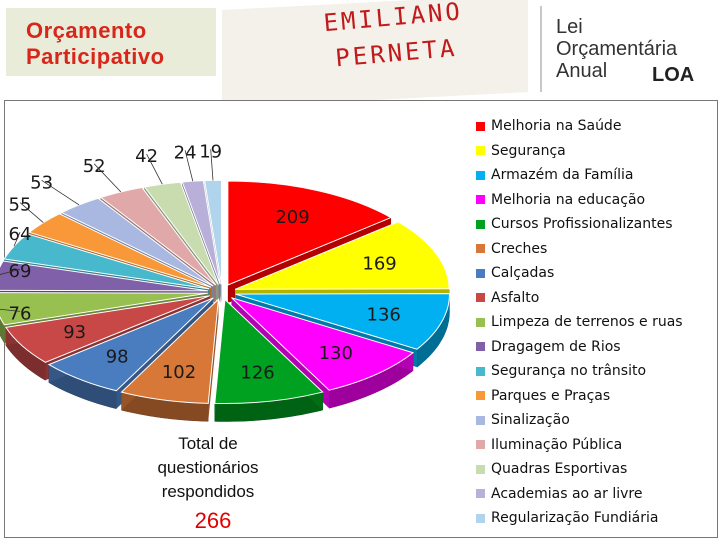 Image resolution: width=720 pixels, height=540 pixels. I want to click on legend-label: Armazém da Família, so click(562, 175).